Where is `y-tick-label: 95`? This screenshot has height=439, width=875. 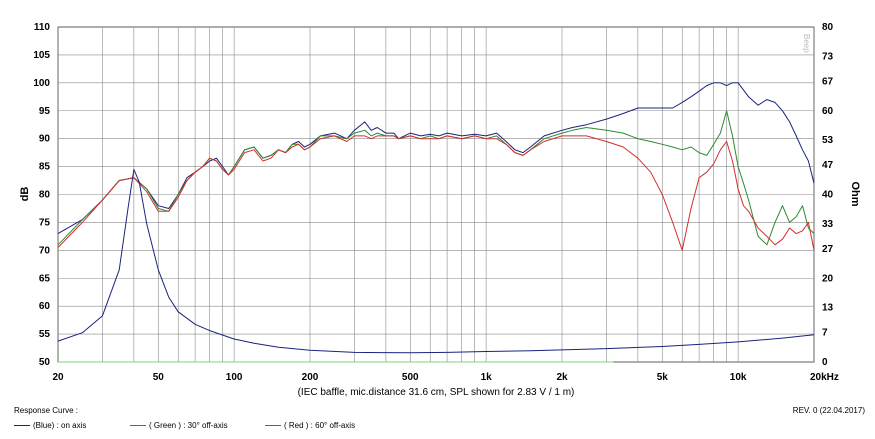 y-tick-label: 95 is located at coordinates (45, 111).